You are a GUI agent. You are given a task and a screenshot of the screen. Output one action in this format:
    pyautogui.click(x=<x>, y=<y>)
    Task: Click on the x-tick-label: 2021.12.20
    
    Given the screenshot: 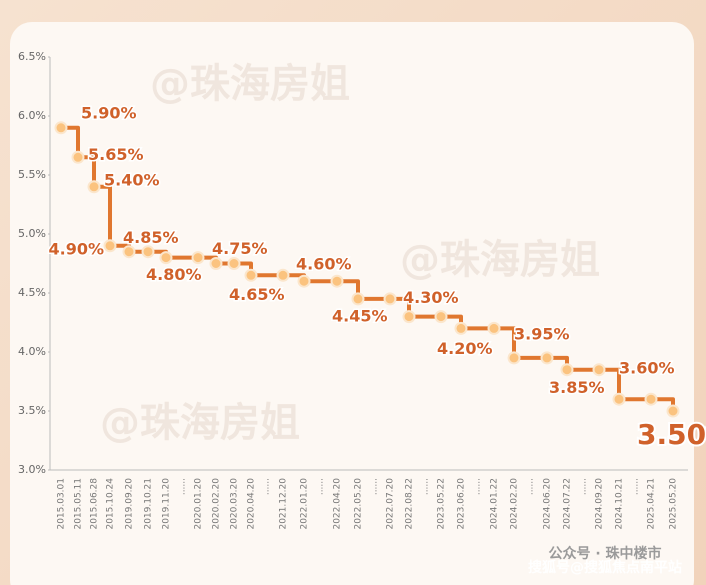 What is the action you would take?
    pyautogui.click(x=284, y=504)
    